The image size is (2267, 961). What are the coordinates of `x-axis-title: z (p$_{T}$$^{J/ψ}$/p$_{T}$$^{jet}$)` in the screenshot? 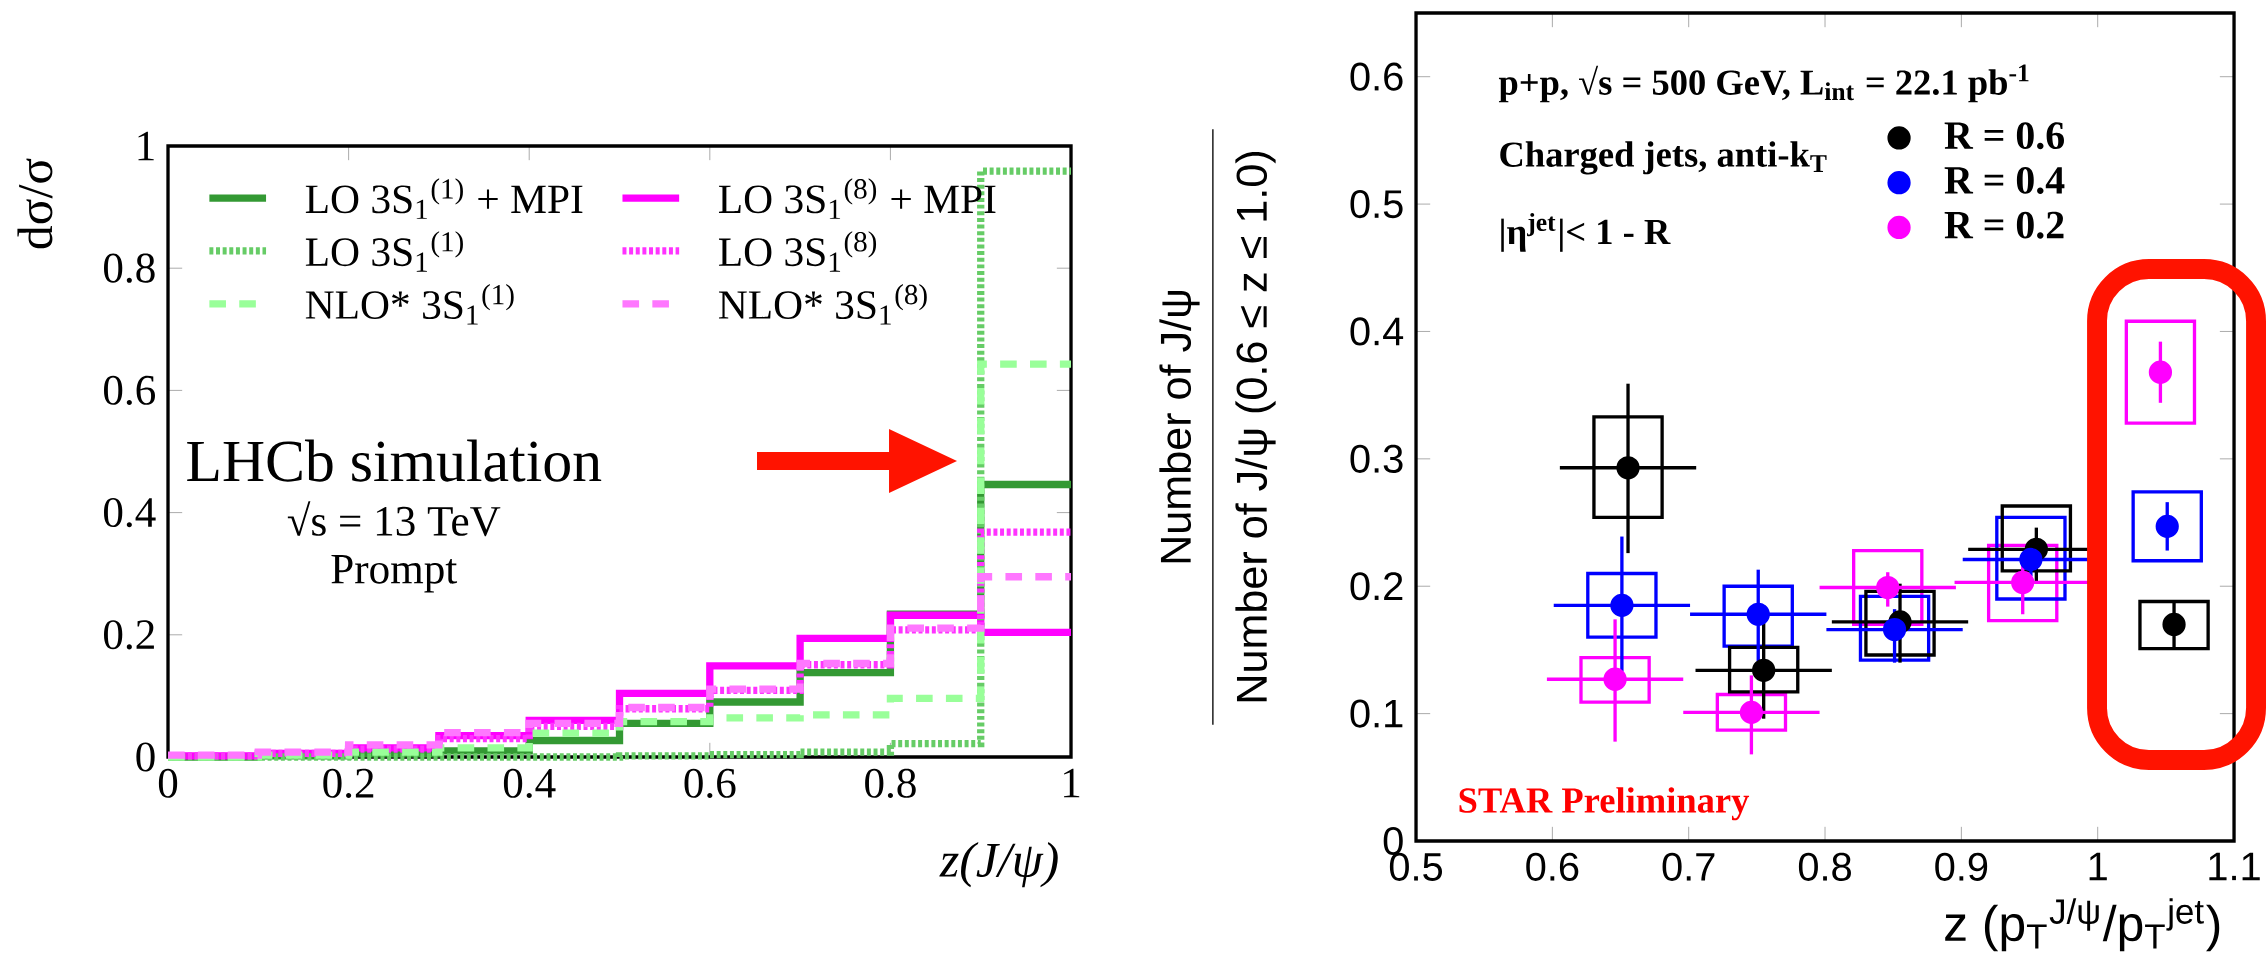 It's located at (2082, 925).